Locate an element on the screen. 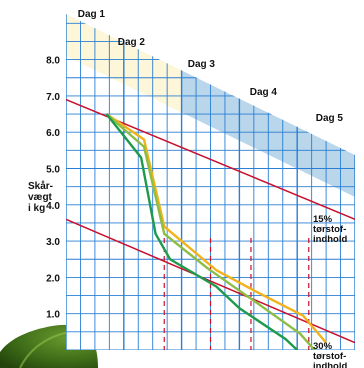  day-label: Dag 3 is located at coordinates (202, 64).